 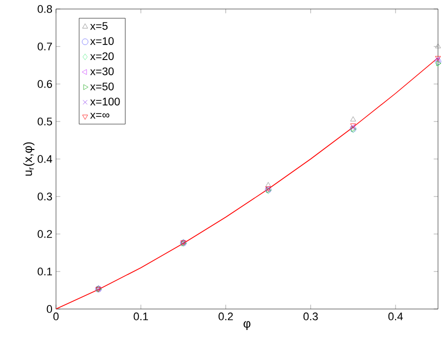 I want to click on y-tick-label: 0.2, so click(x=45, y=234).